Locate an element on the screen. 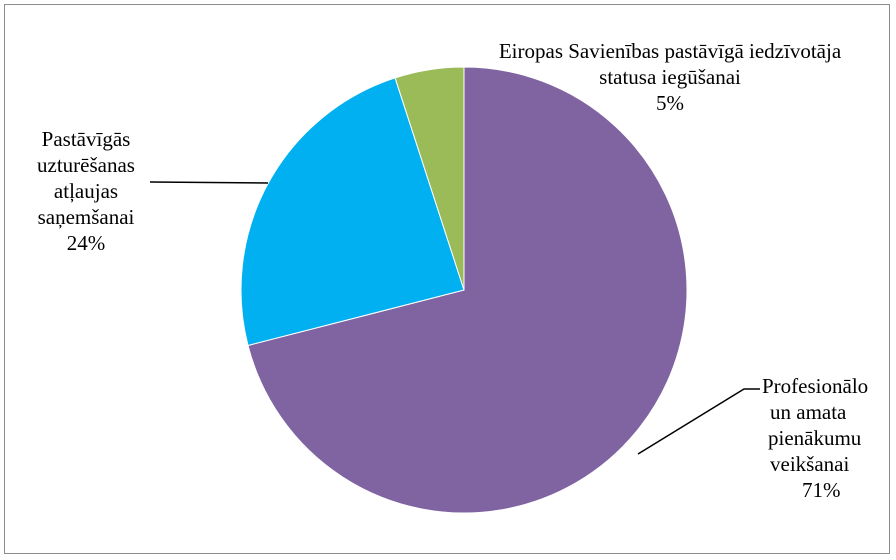 This screenshot has height=560, width=896. label-line: Pastāvīgās is located at coordinates (86, 139).